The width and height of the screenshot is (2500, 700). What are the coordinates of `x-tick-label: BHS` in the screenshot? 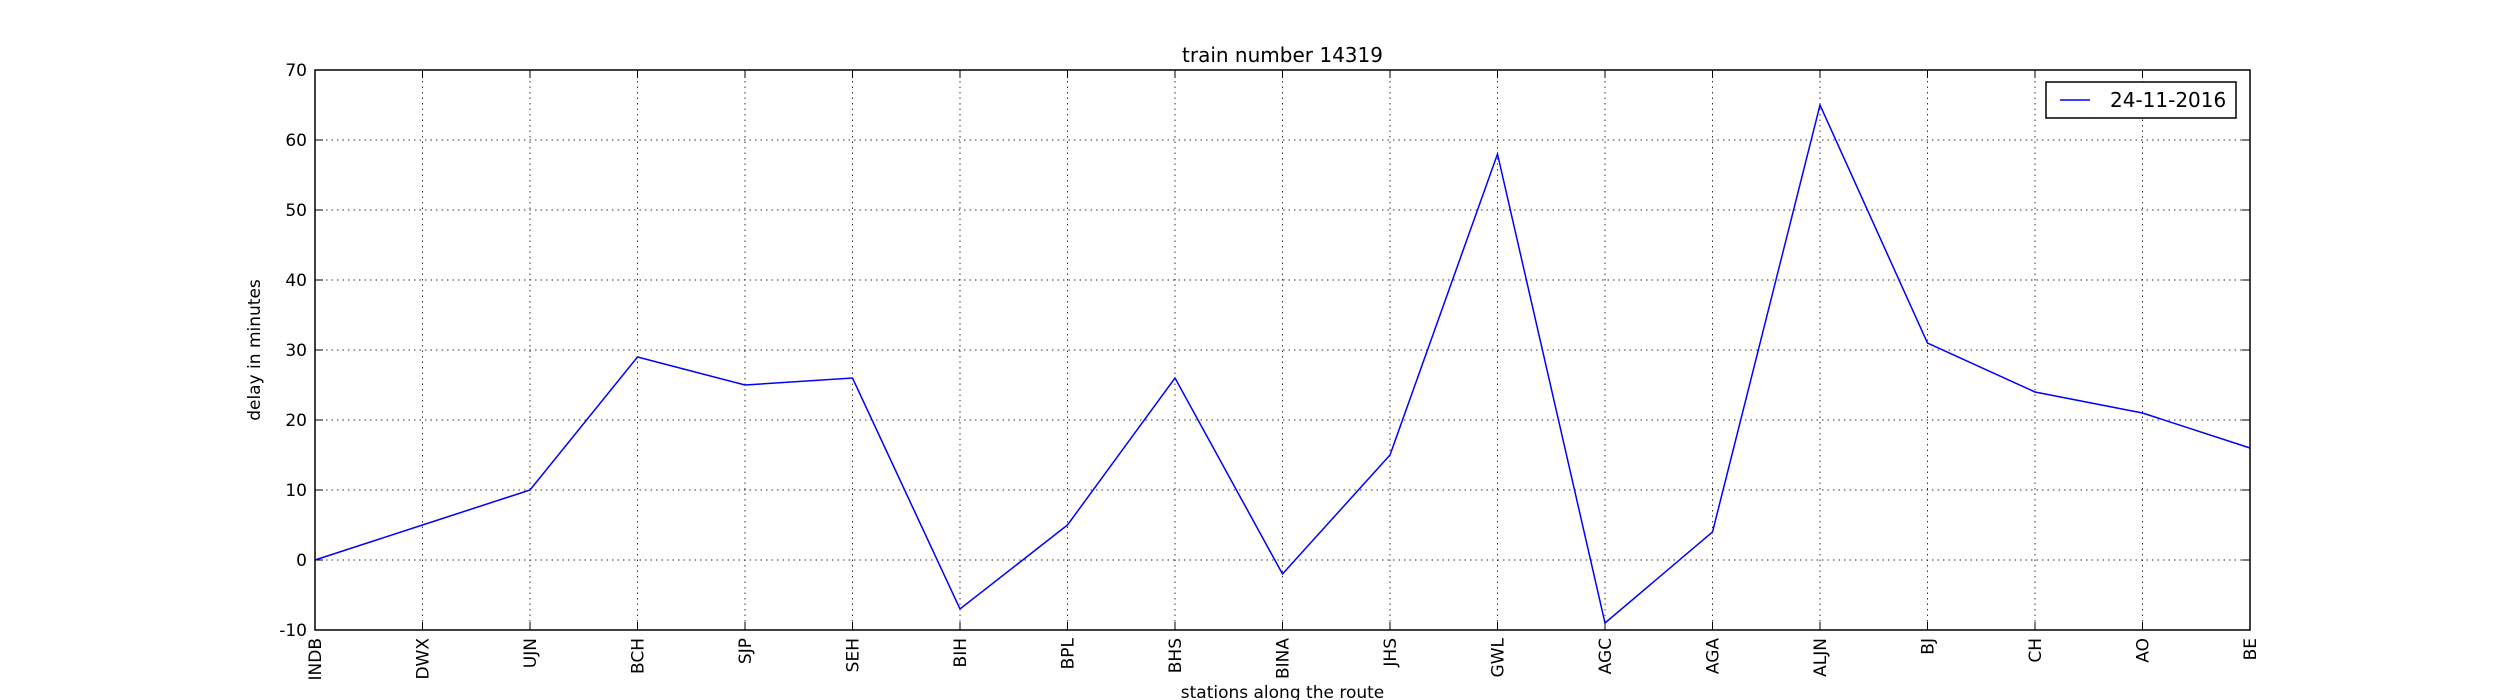 It's located at (1176, 655).